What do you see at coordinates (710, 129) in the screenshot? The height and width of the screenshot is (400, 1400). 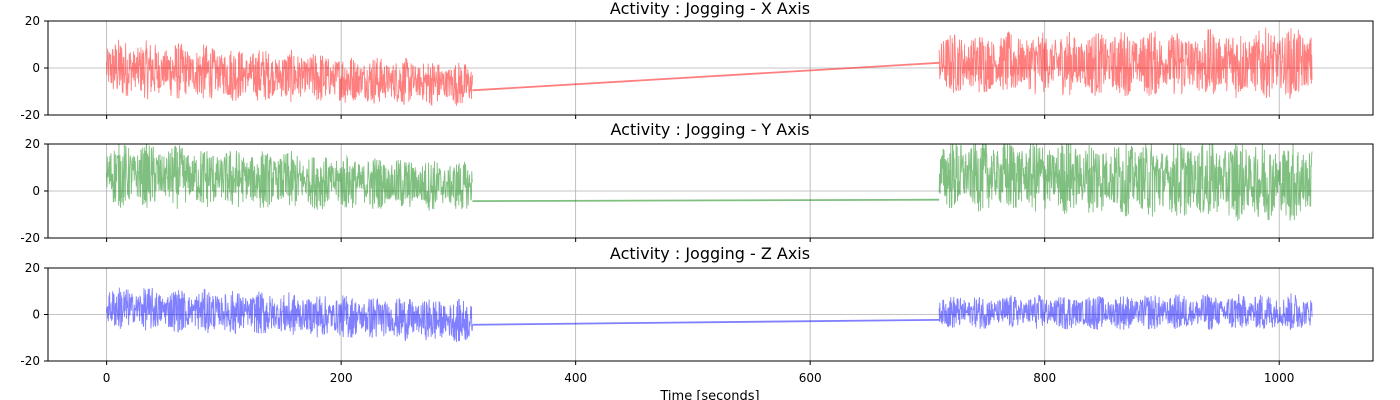 I see `subplot-title: Activity : Jogging - Y Axis` at bounding box center [710, 129].